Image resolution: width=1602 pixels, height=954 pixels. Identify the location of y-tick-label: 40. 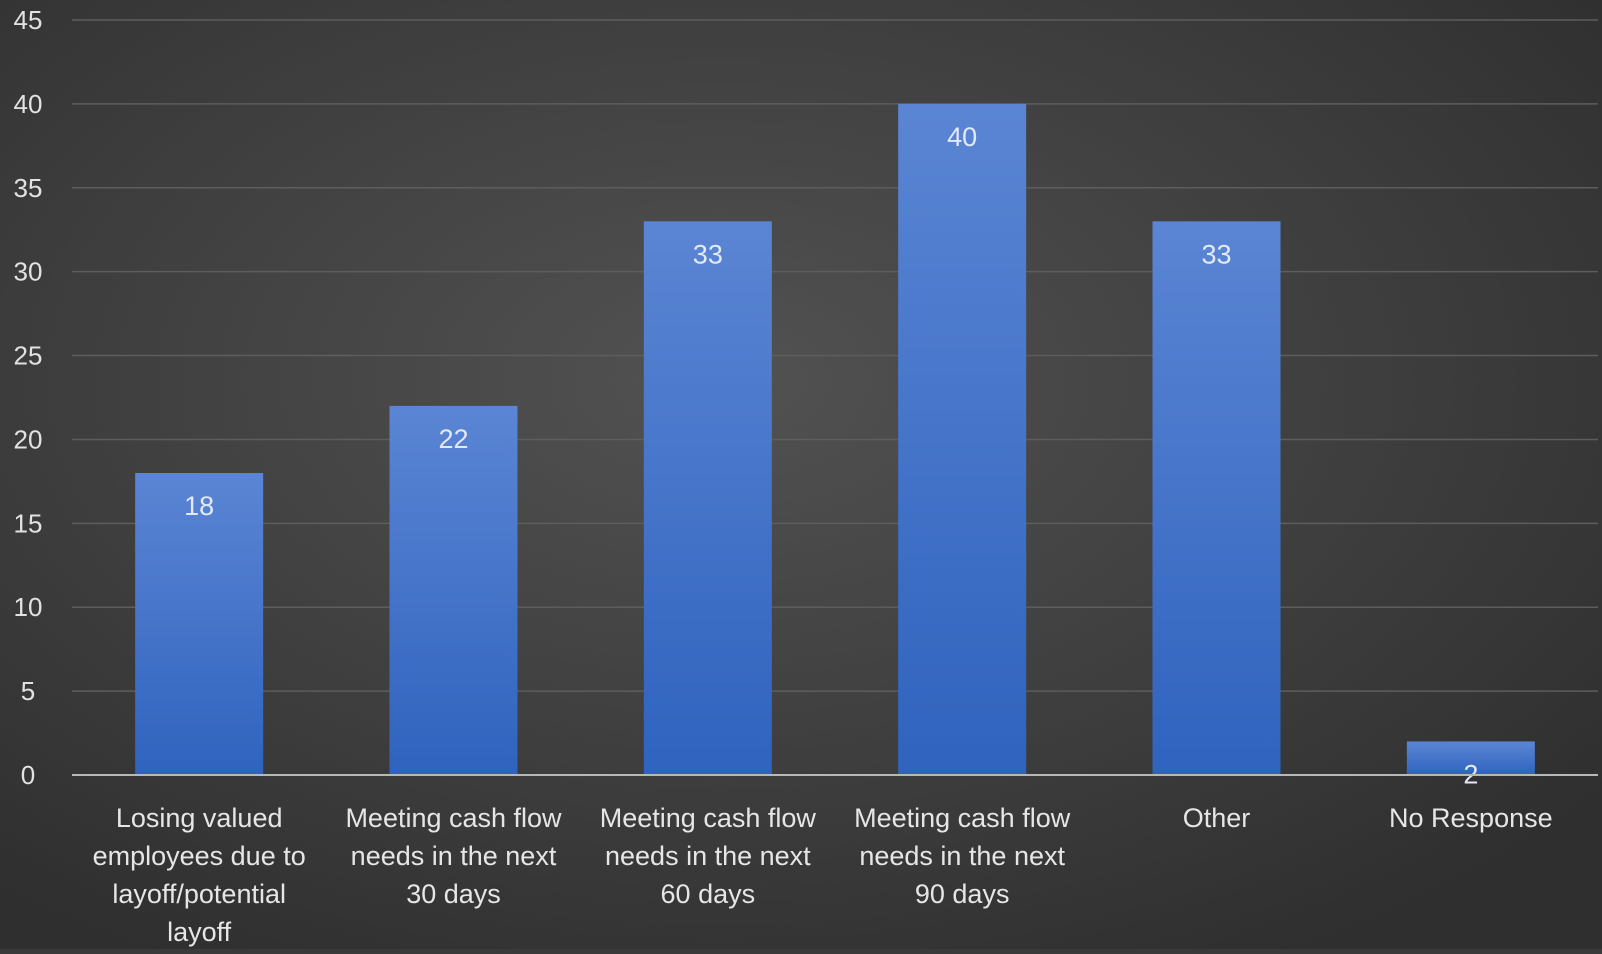
(28, 104).